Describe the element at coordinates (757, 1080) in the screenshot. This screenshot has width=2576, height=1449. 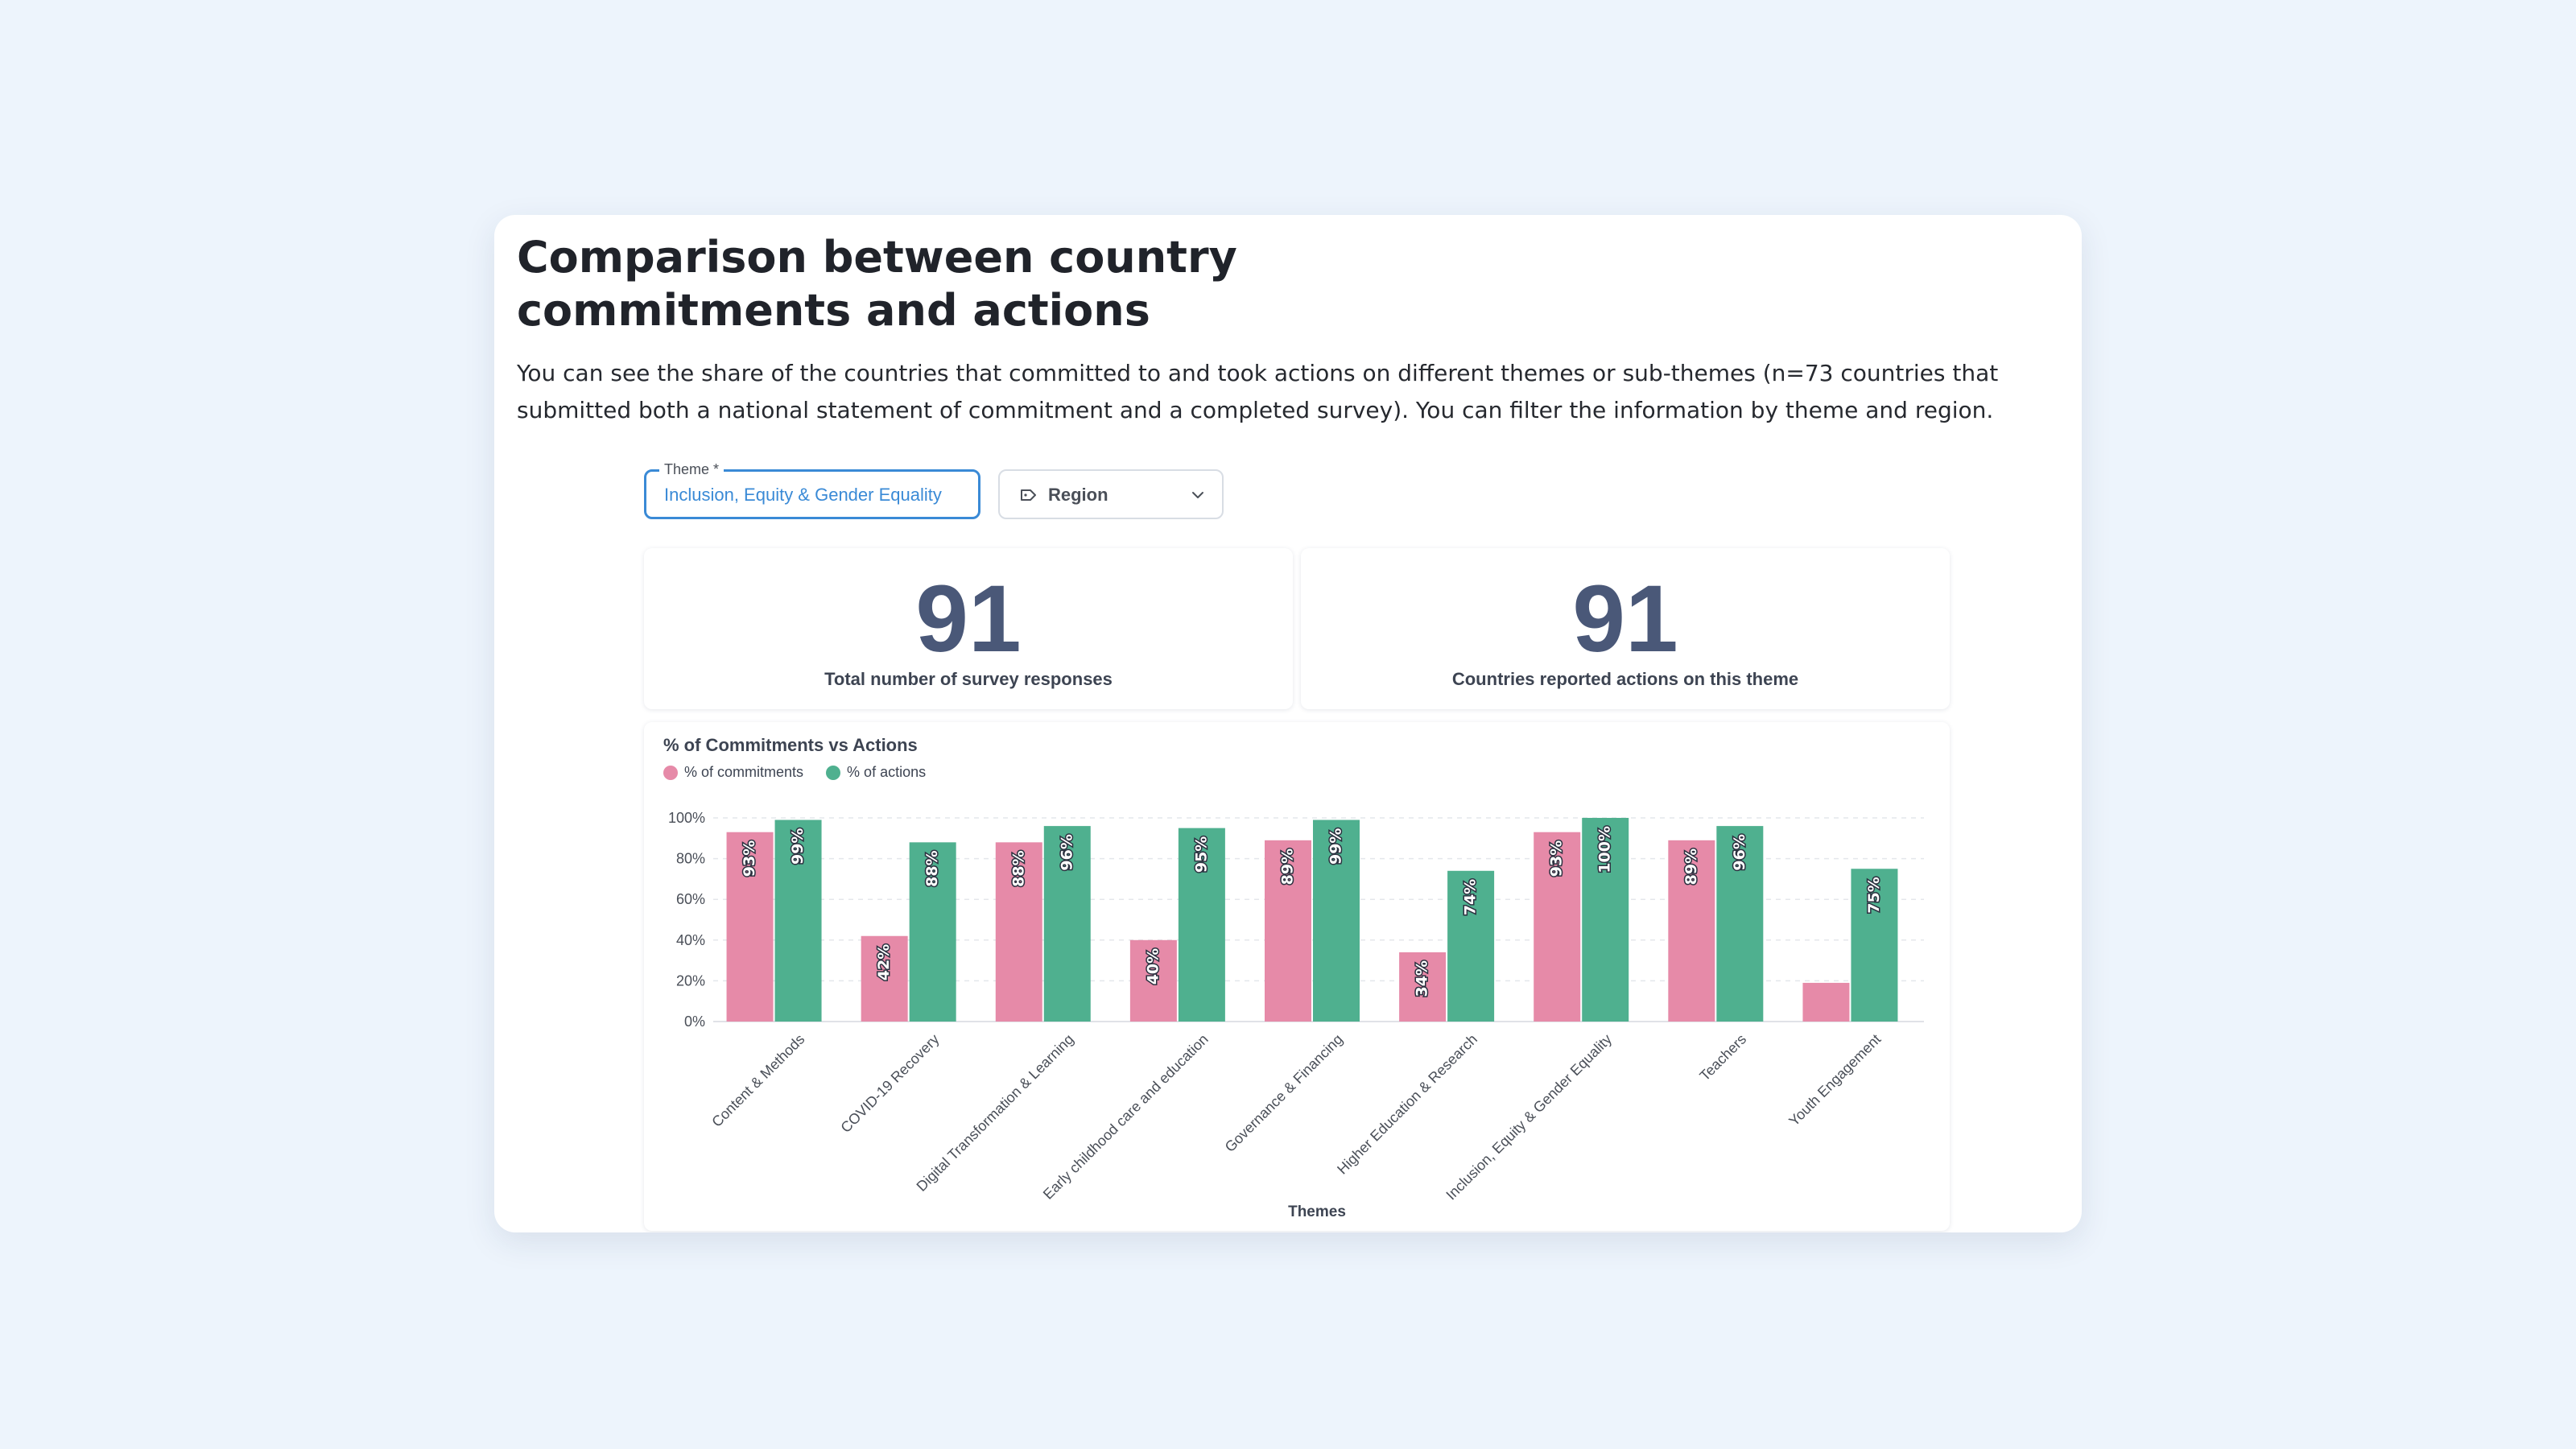
I see `x-tick-label: Content & Methods` at that location.